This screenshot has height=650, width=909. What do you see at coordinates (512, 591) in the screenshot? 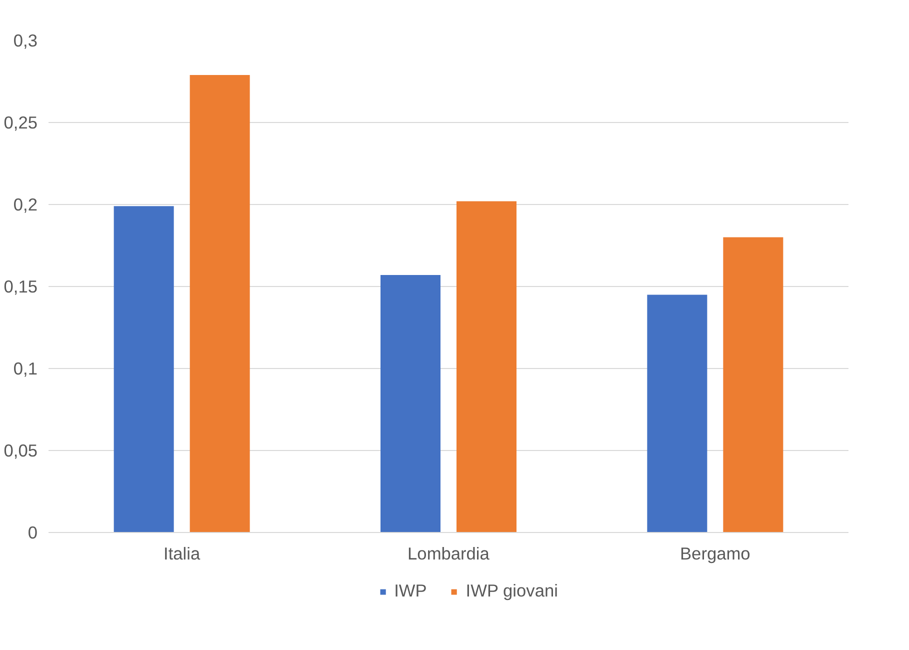
I see `legend-label: IWP giovani` at bounding box center [512, 591].